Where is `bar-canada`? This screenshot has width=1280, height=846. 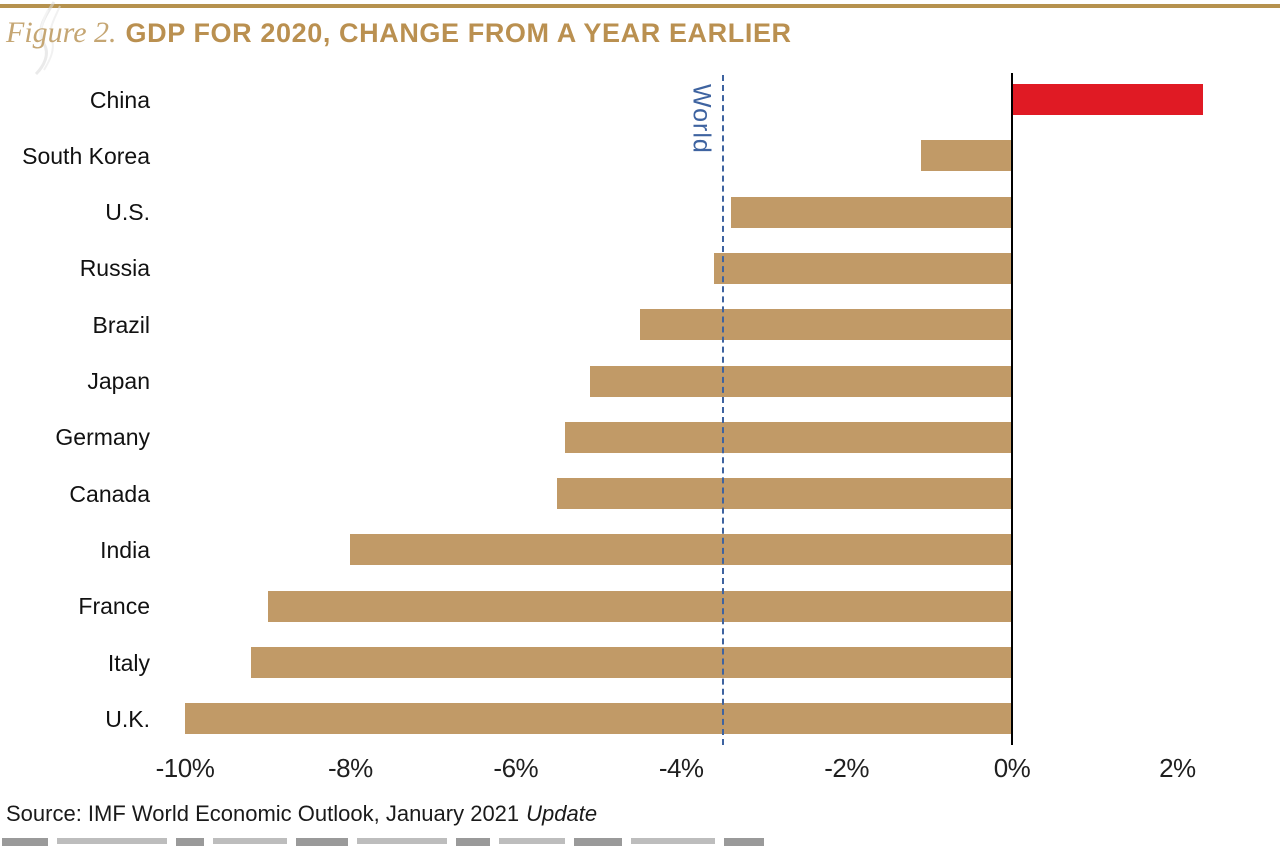 bar-canada is located at coordinates (784, 494).